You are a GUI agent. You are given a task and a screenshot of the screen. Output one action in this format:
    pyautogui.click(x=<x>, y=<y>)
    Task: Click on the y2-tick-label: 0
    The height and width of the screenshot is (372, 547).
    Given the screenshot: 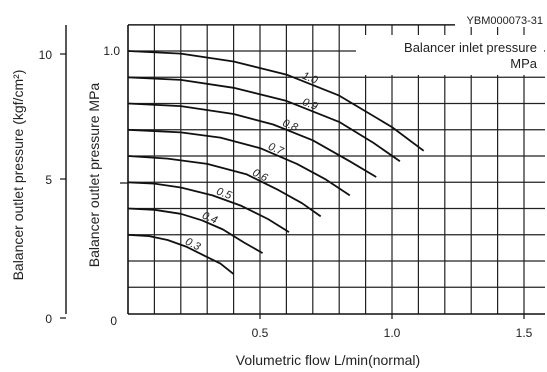 What is the action you would take?
    pyautogui.click(x=48, y=319)
    